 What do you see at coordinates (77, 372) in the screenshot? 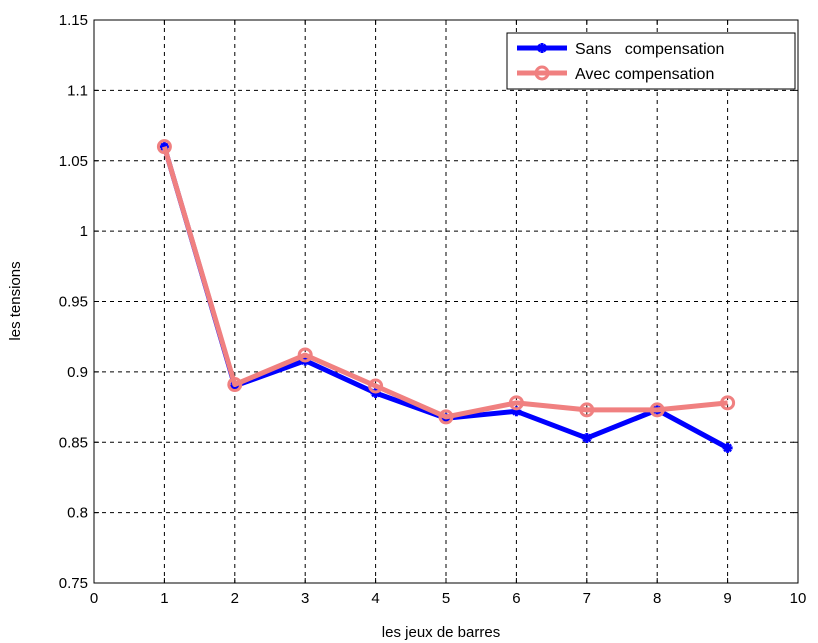
I see `y-tick-label: 0.9` at bounding box center [77, 372].